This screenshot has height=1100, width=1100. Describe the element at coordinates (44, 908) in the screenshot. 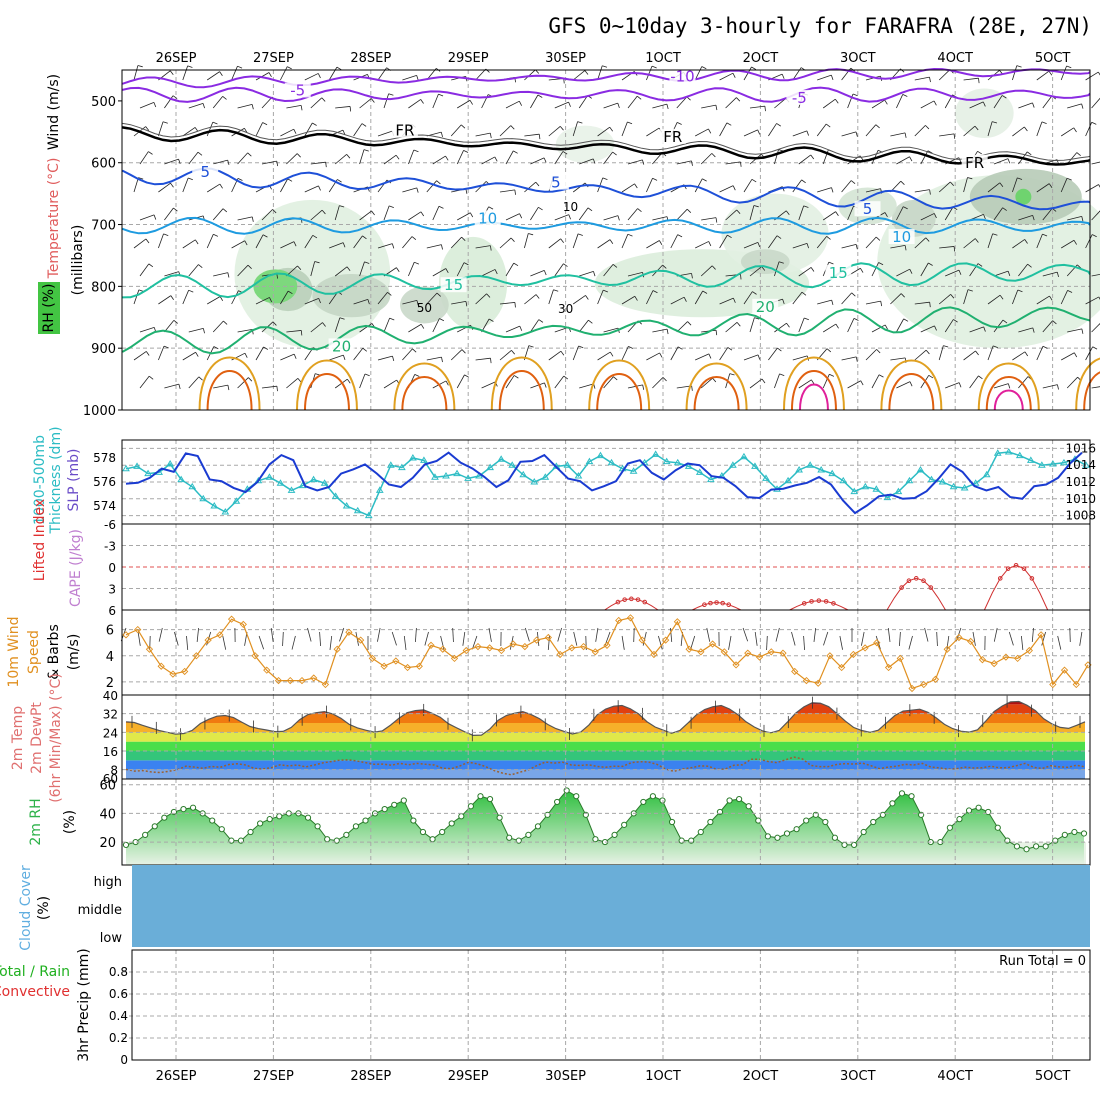

I see `cloud-cover-unit: (%)` at that location.